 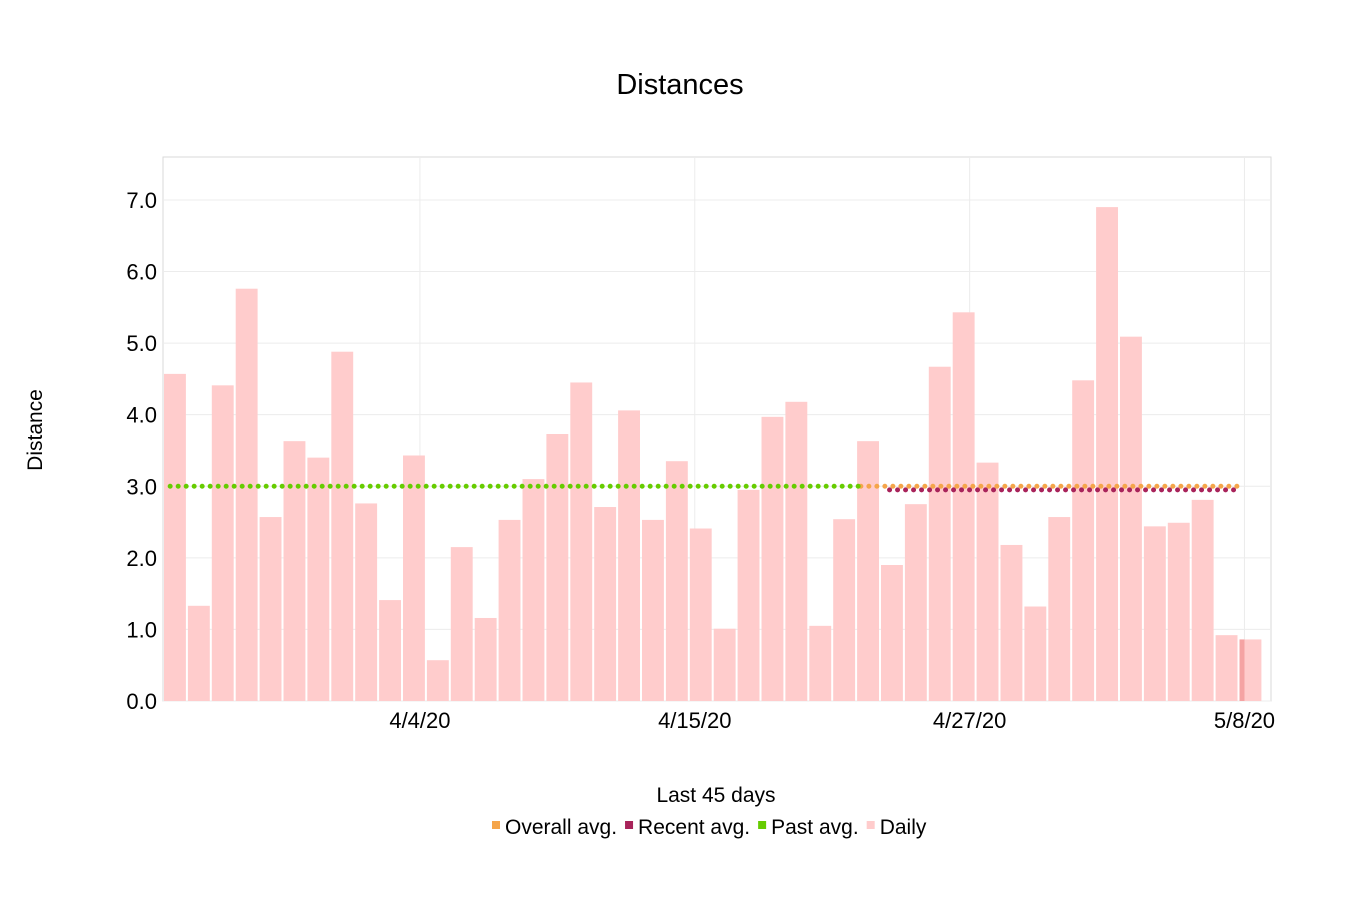 I want to click on y-tick-label: 2.0, so click(x=141, y=558).